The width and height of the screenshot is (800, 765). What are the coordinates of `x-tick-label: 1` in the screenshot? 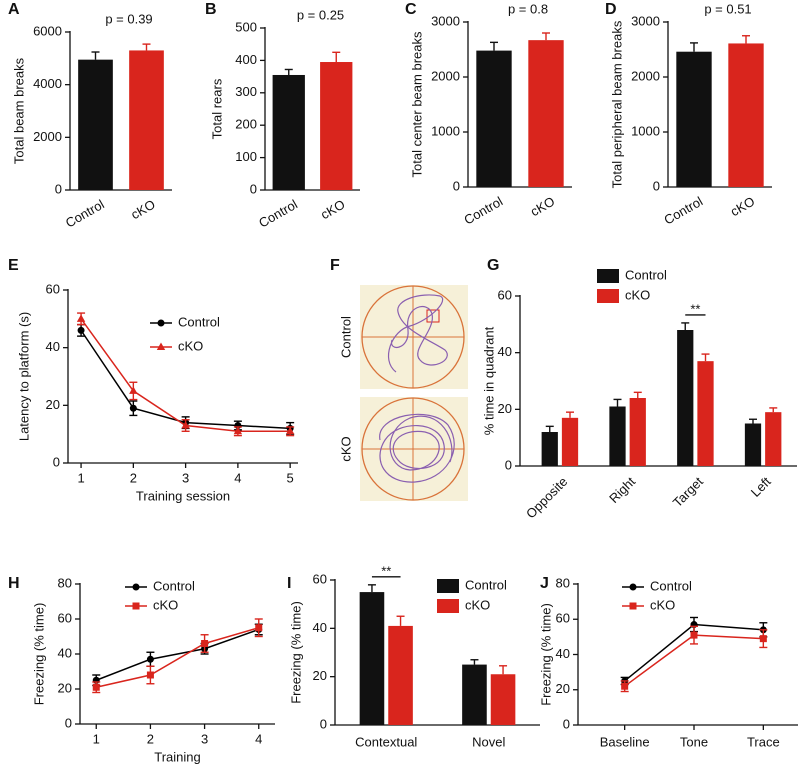 It's located at (96, 738).